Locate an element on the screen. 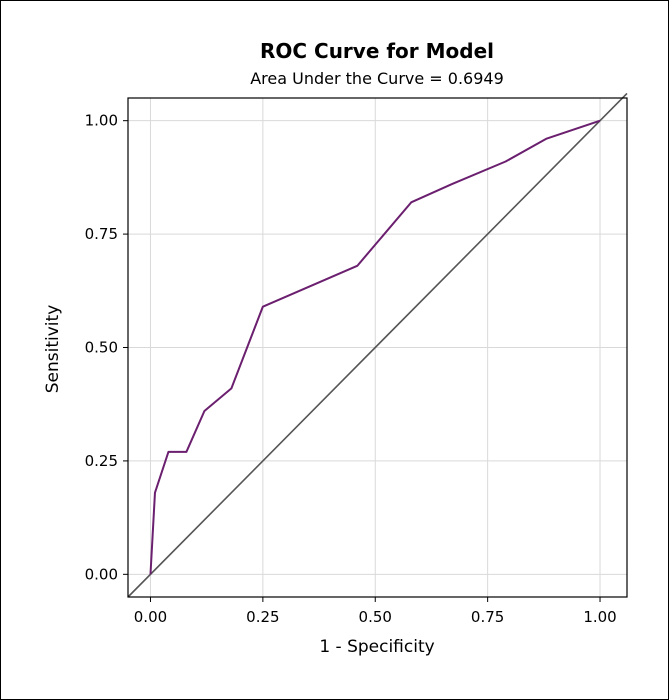 The width and height of the screenshot is (669, 700). y-tick-label: 1.00 is located at coordinates (101, 121).